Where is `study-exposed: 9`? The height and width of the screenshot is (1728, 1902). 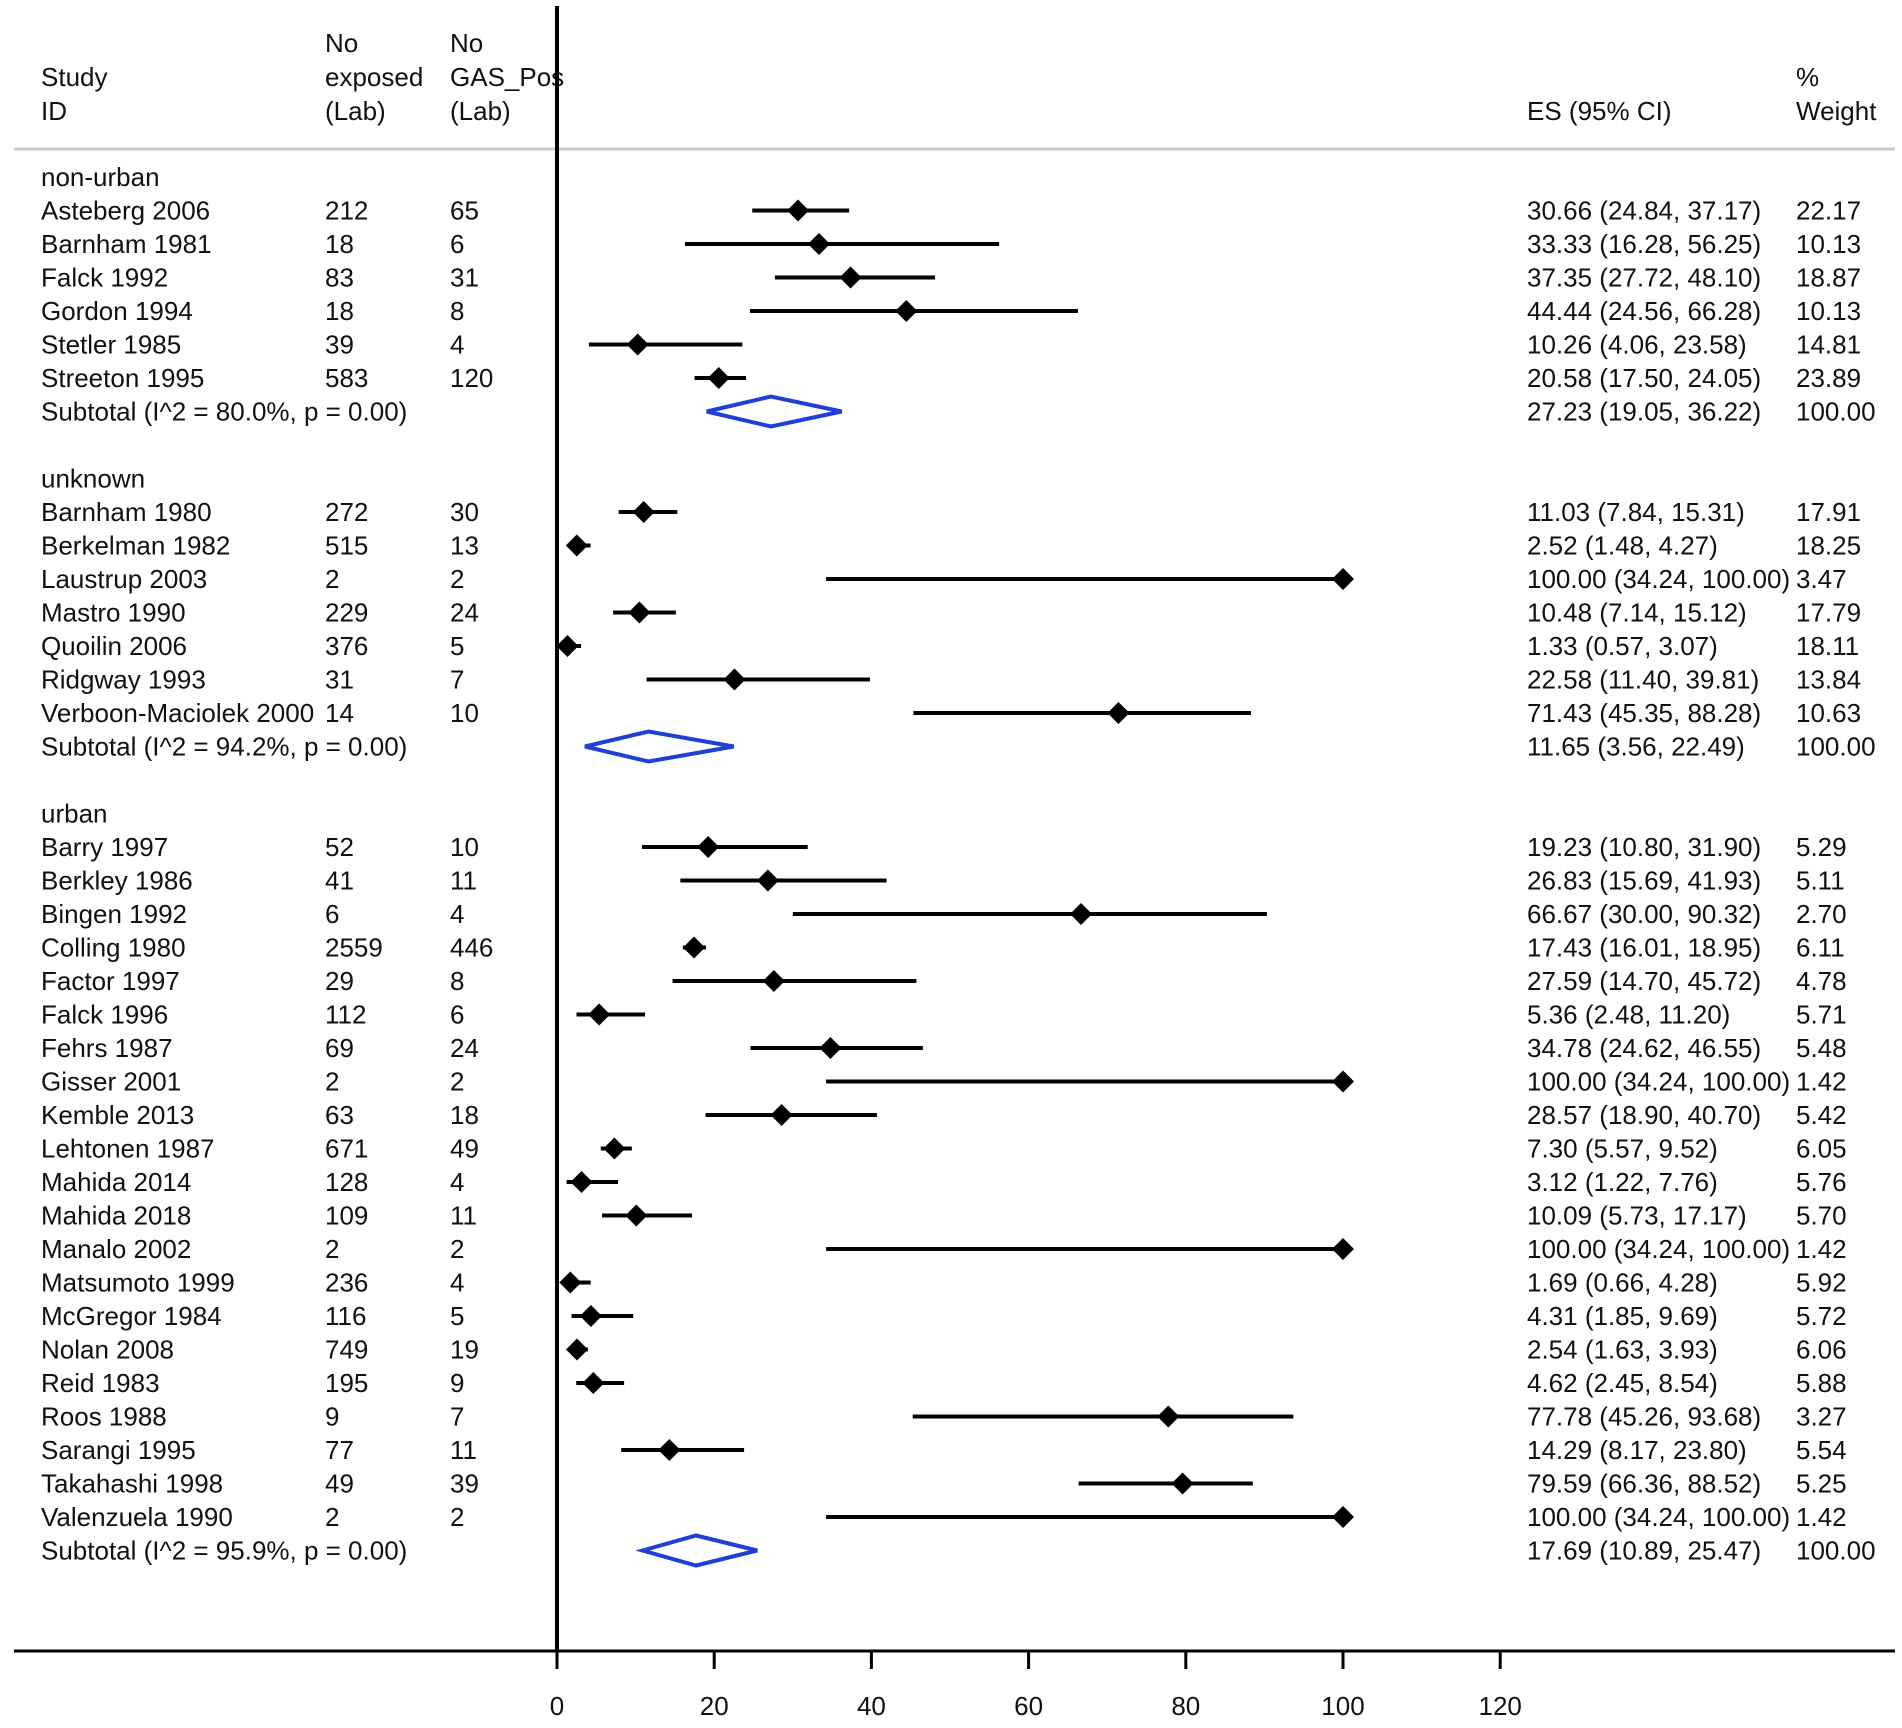 study-exposed: 9 is located at coordinates (332, 1417).